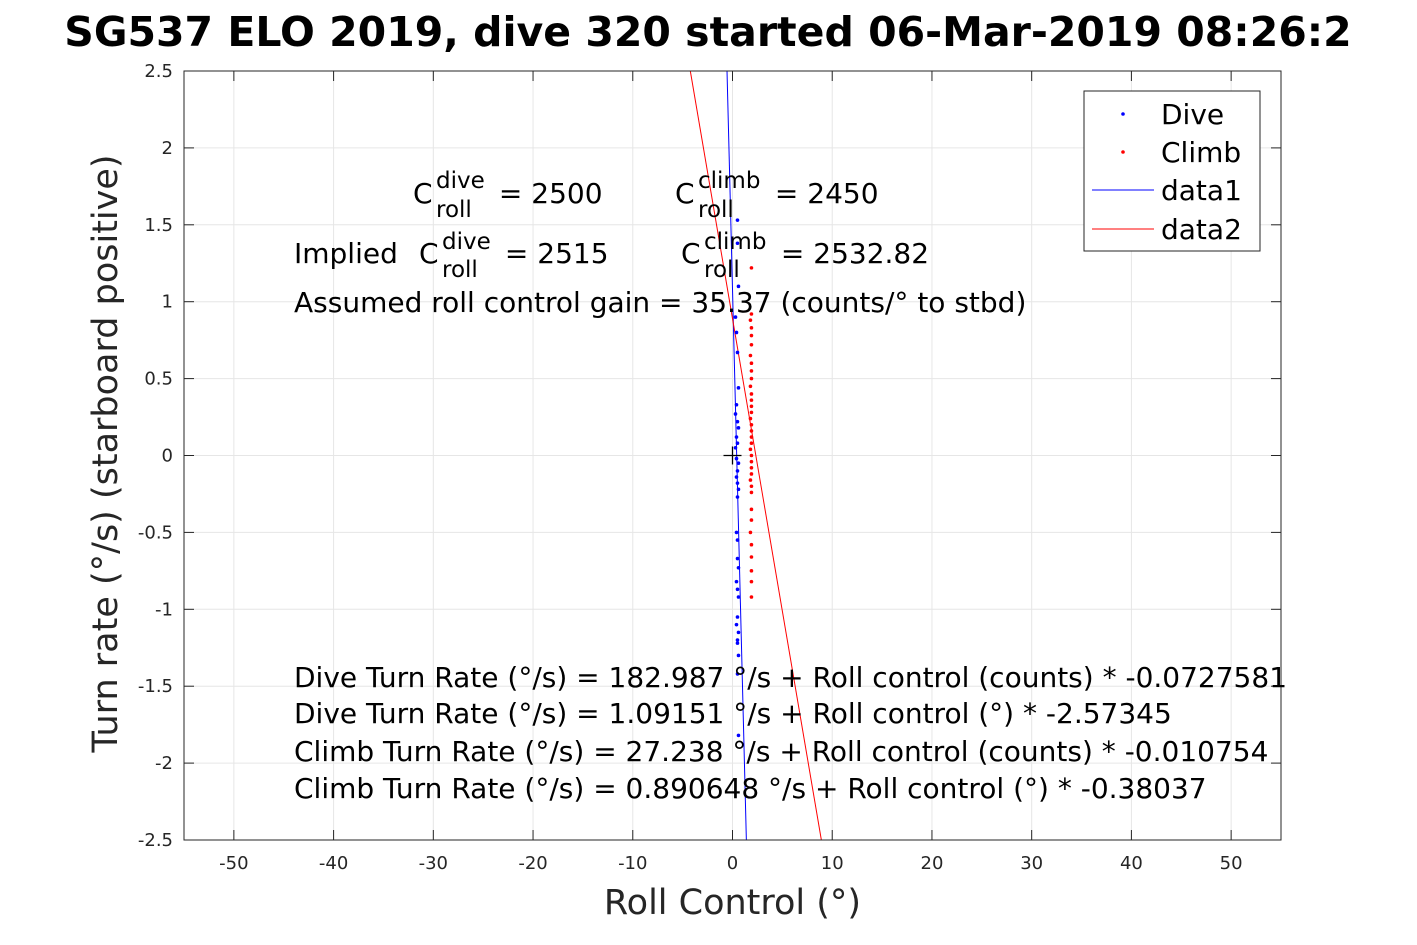  I want to click on legend-item-dive: Dive, so click(1172, 114).